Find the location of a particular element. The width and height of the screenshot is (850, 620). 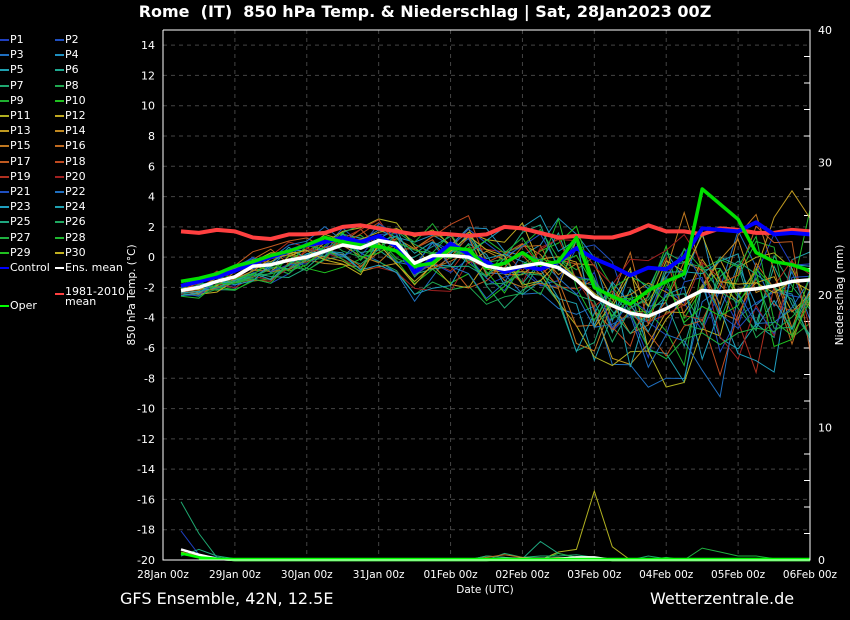

x-tick-label: 05Feb 00z is located at coordinates (738, 575).